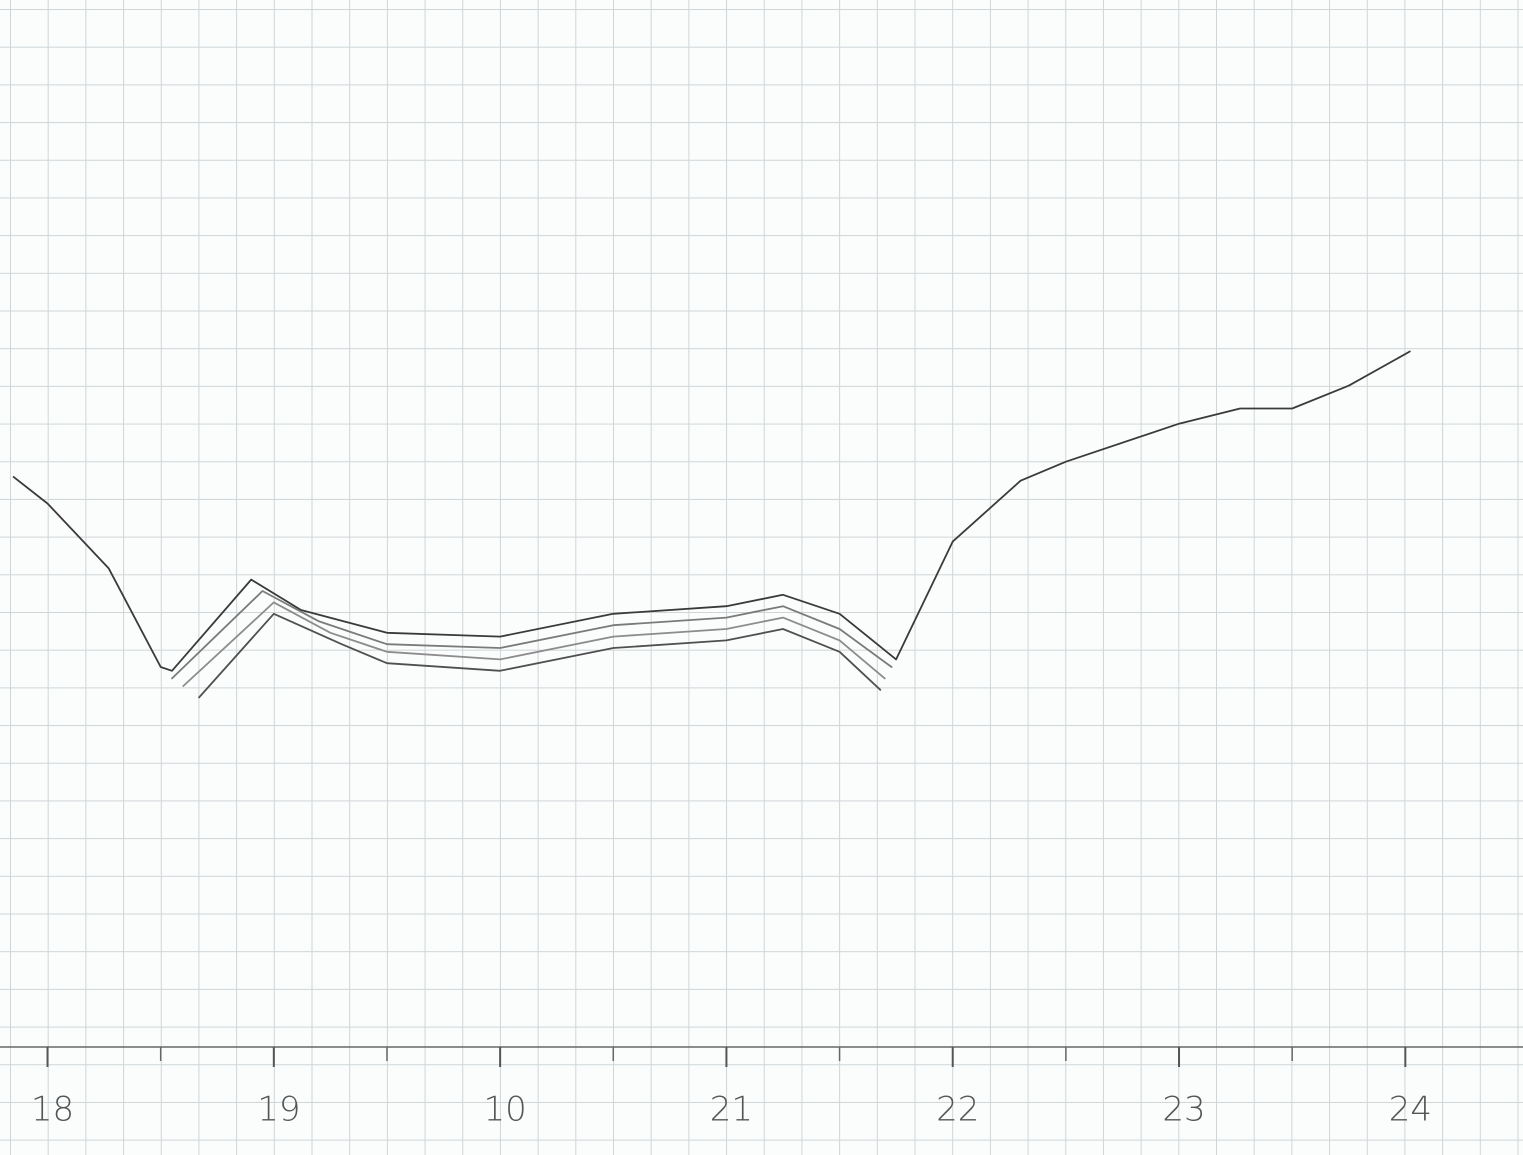  Describe the element at coordinates (731, 1110) in the screenshot. I see `x-tick-label: 21` at that location.